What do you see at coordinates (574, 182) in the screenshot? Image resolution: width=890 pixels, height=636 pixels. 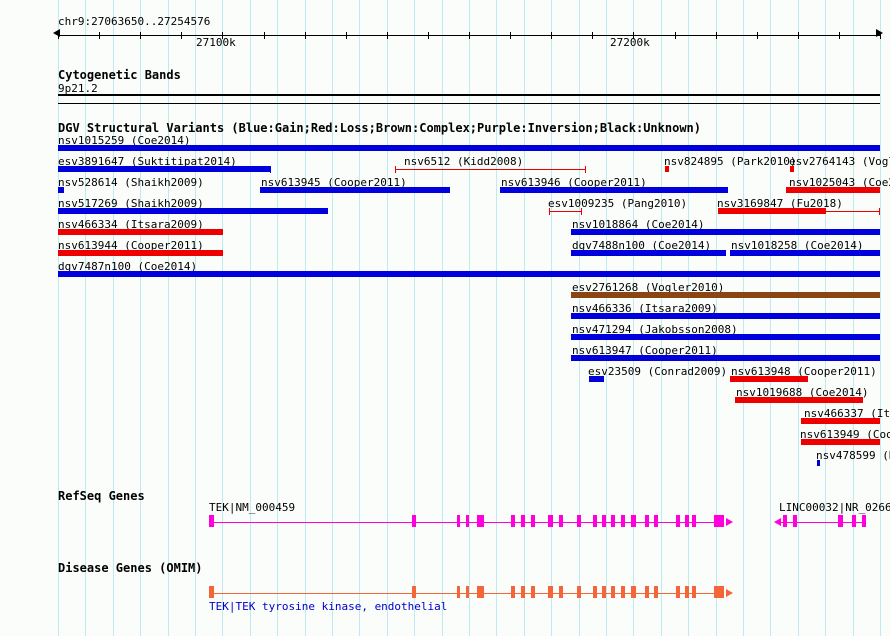 I see `variant-label: nsv613946 (Cooper2011)` at bounding box center [574, 182].